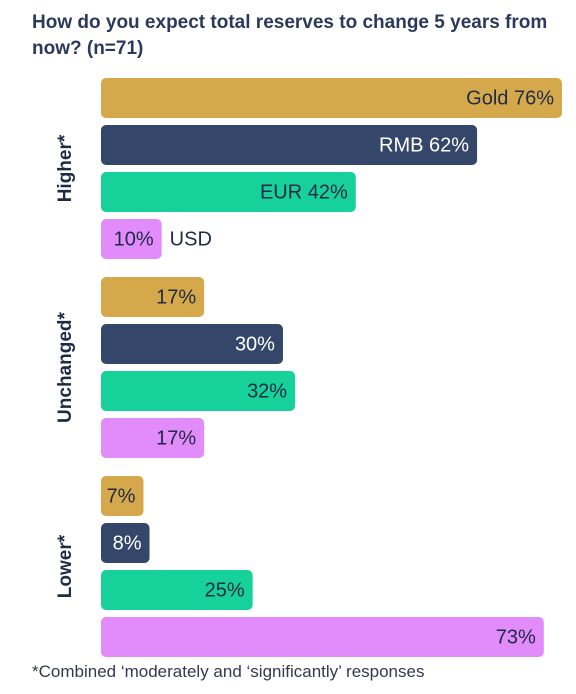 The height and width of the screenshot is (694, 576). I want to click on bar-value-label: EUR 42%, so click(304, 192).